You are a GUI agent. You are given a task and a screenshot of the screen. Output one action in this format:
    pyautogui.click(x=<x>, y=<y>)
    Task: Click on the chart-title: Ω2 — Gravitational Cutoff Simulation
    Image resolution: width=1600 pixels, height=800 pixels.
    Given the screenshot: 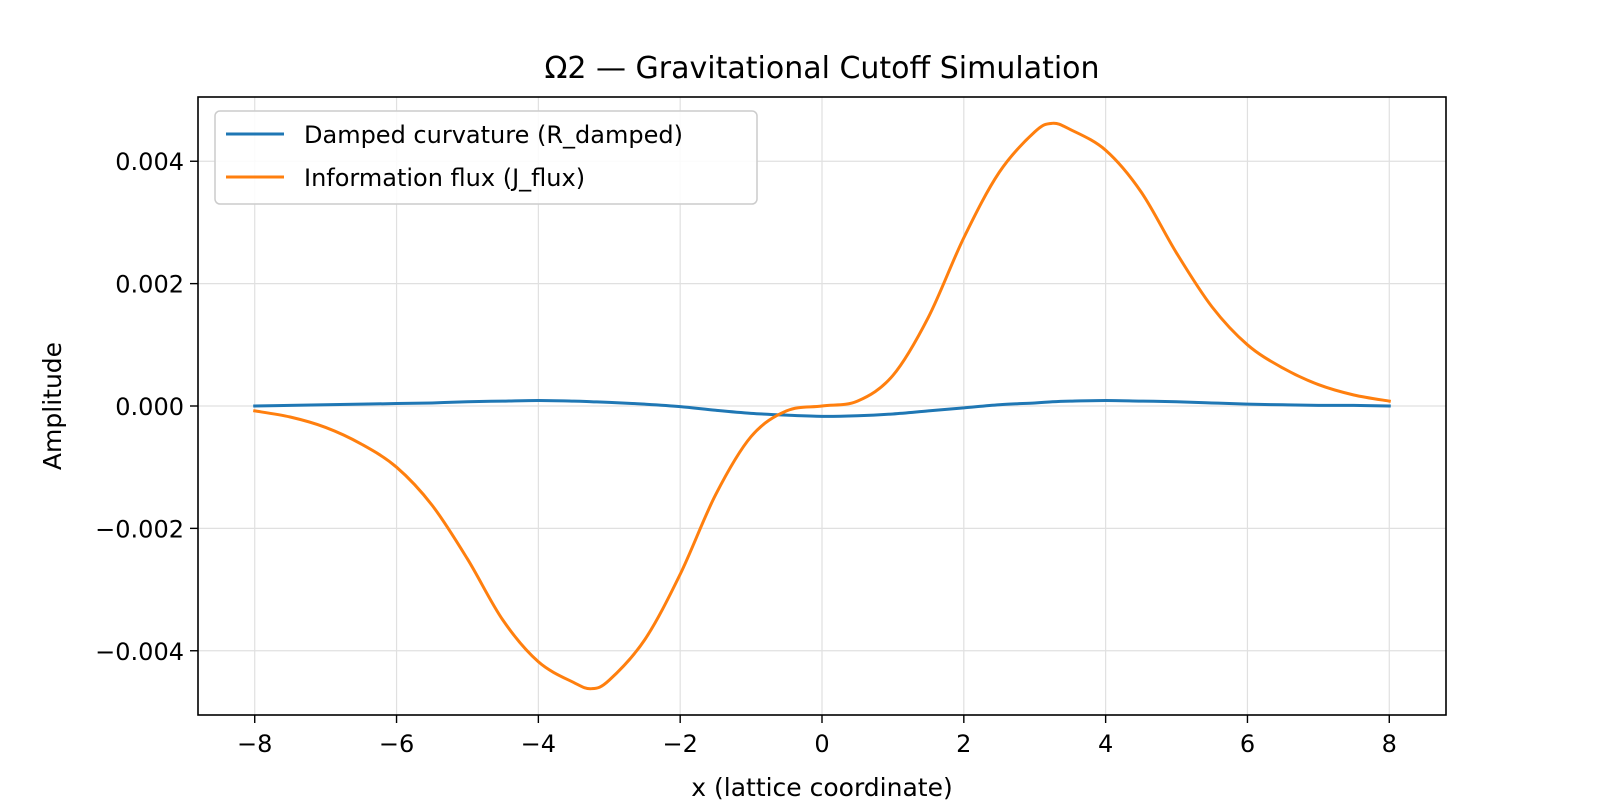 What is the action you would take?
    pyautogui.click(x=821, y=68)
    